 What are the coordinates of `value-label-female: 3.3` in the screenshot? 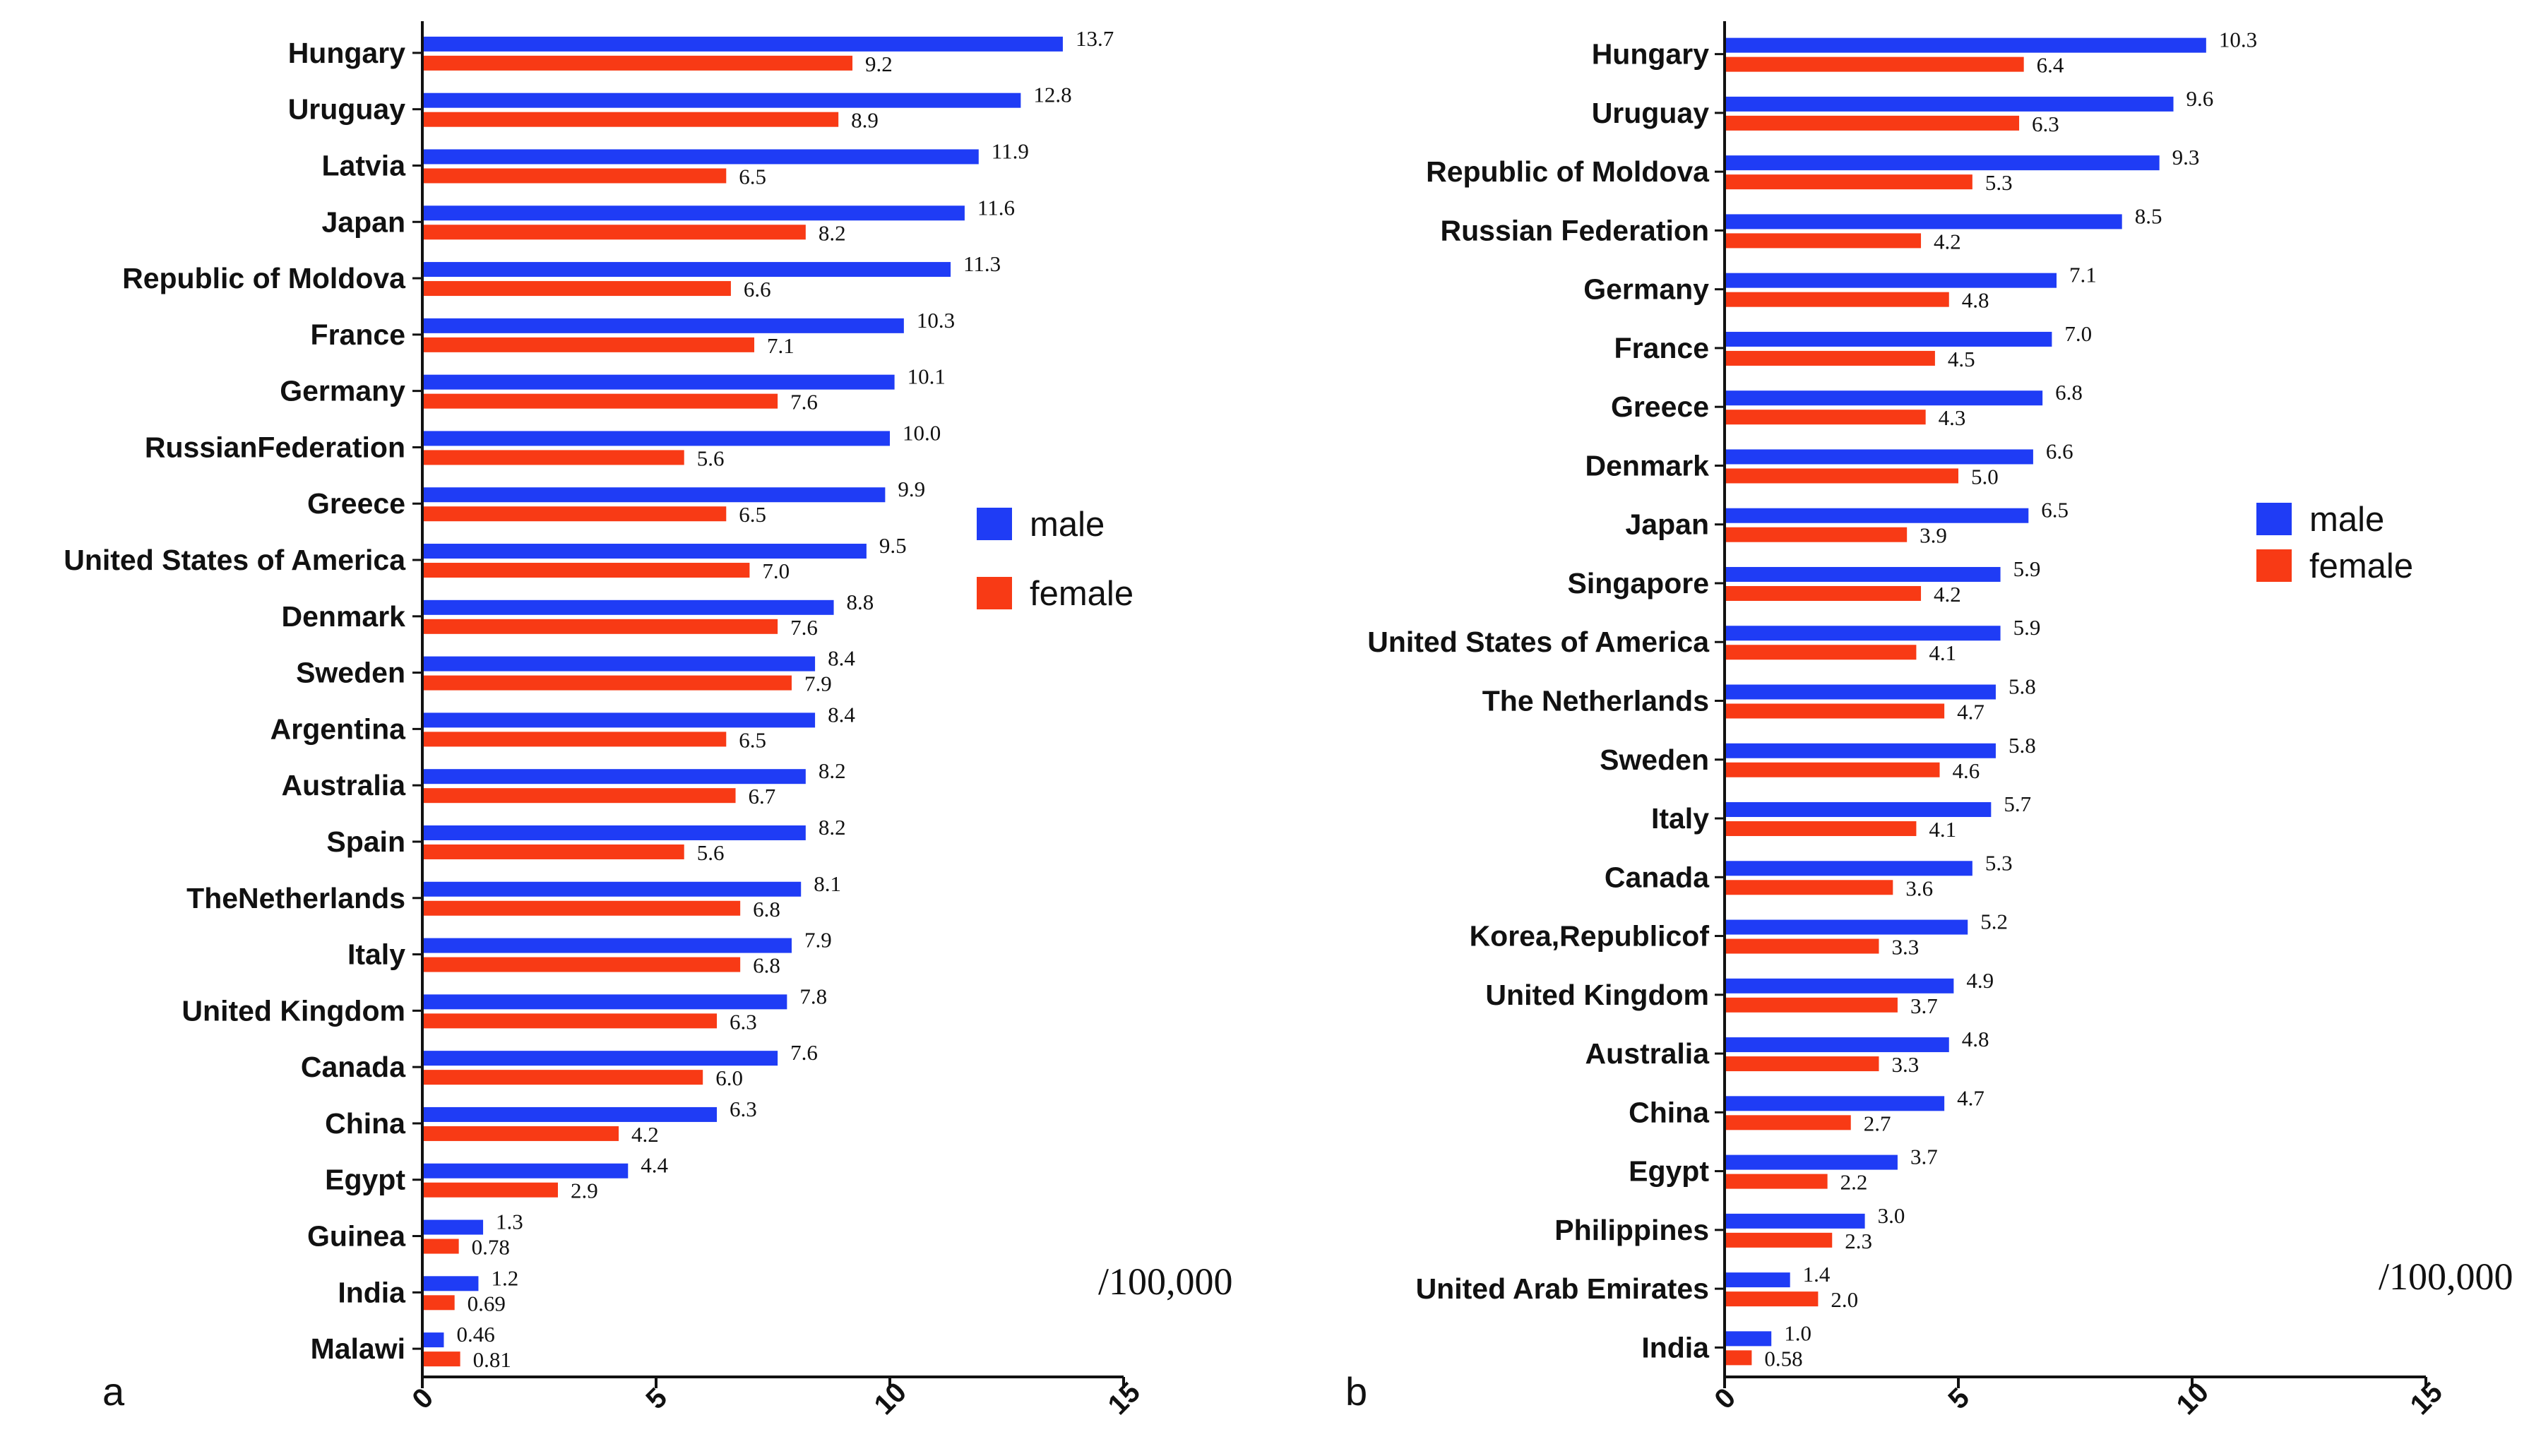 It's located at (1905, 1064).